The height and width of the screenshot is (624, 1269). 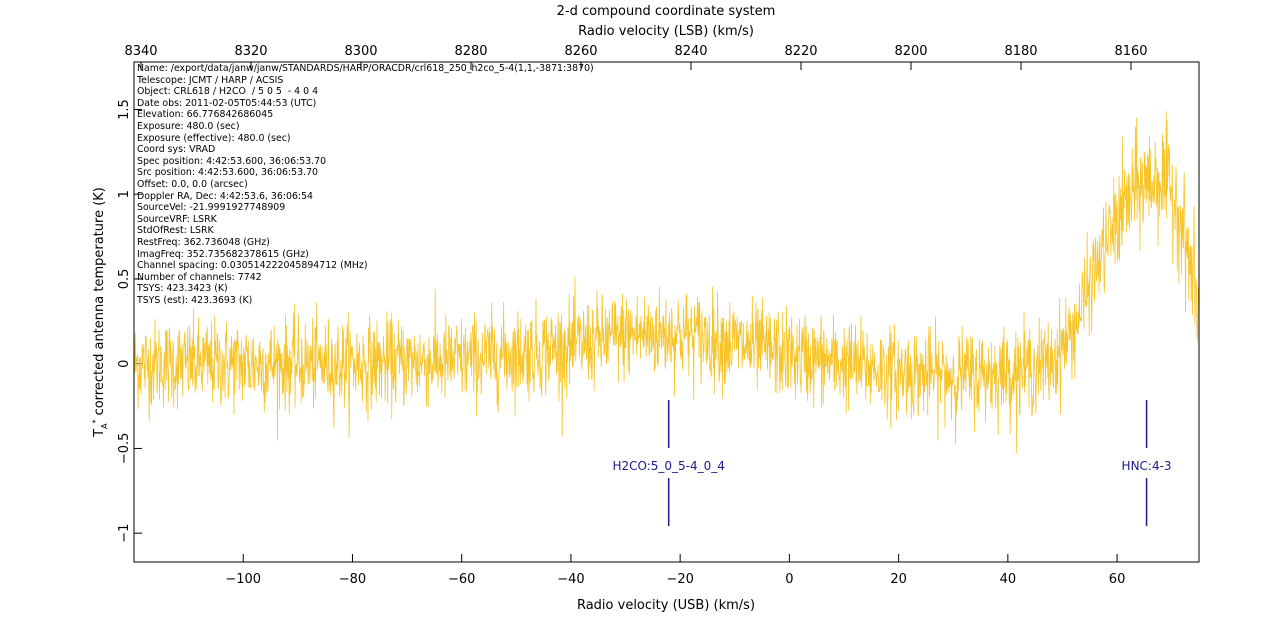 I want to click on top-tick-label: 8220, so click(x=800, y=51).